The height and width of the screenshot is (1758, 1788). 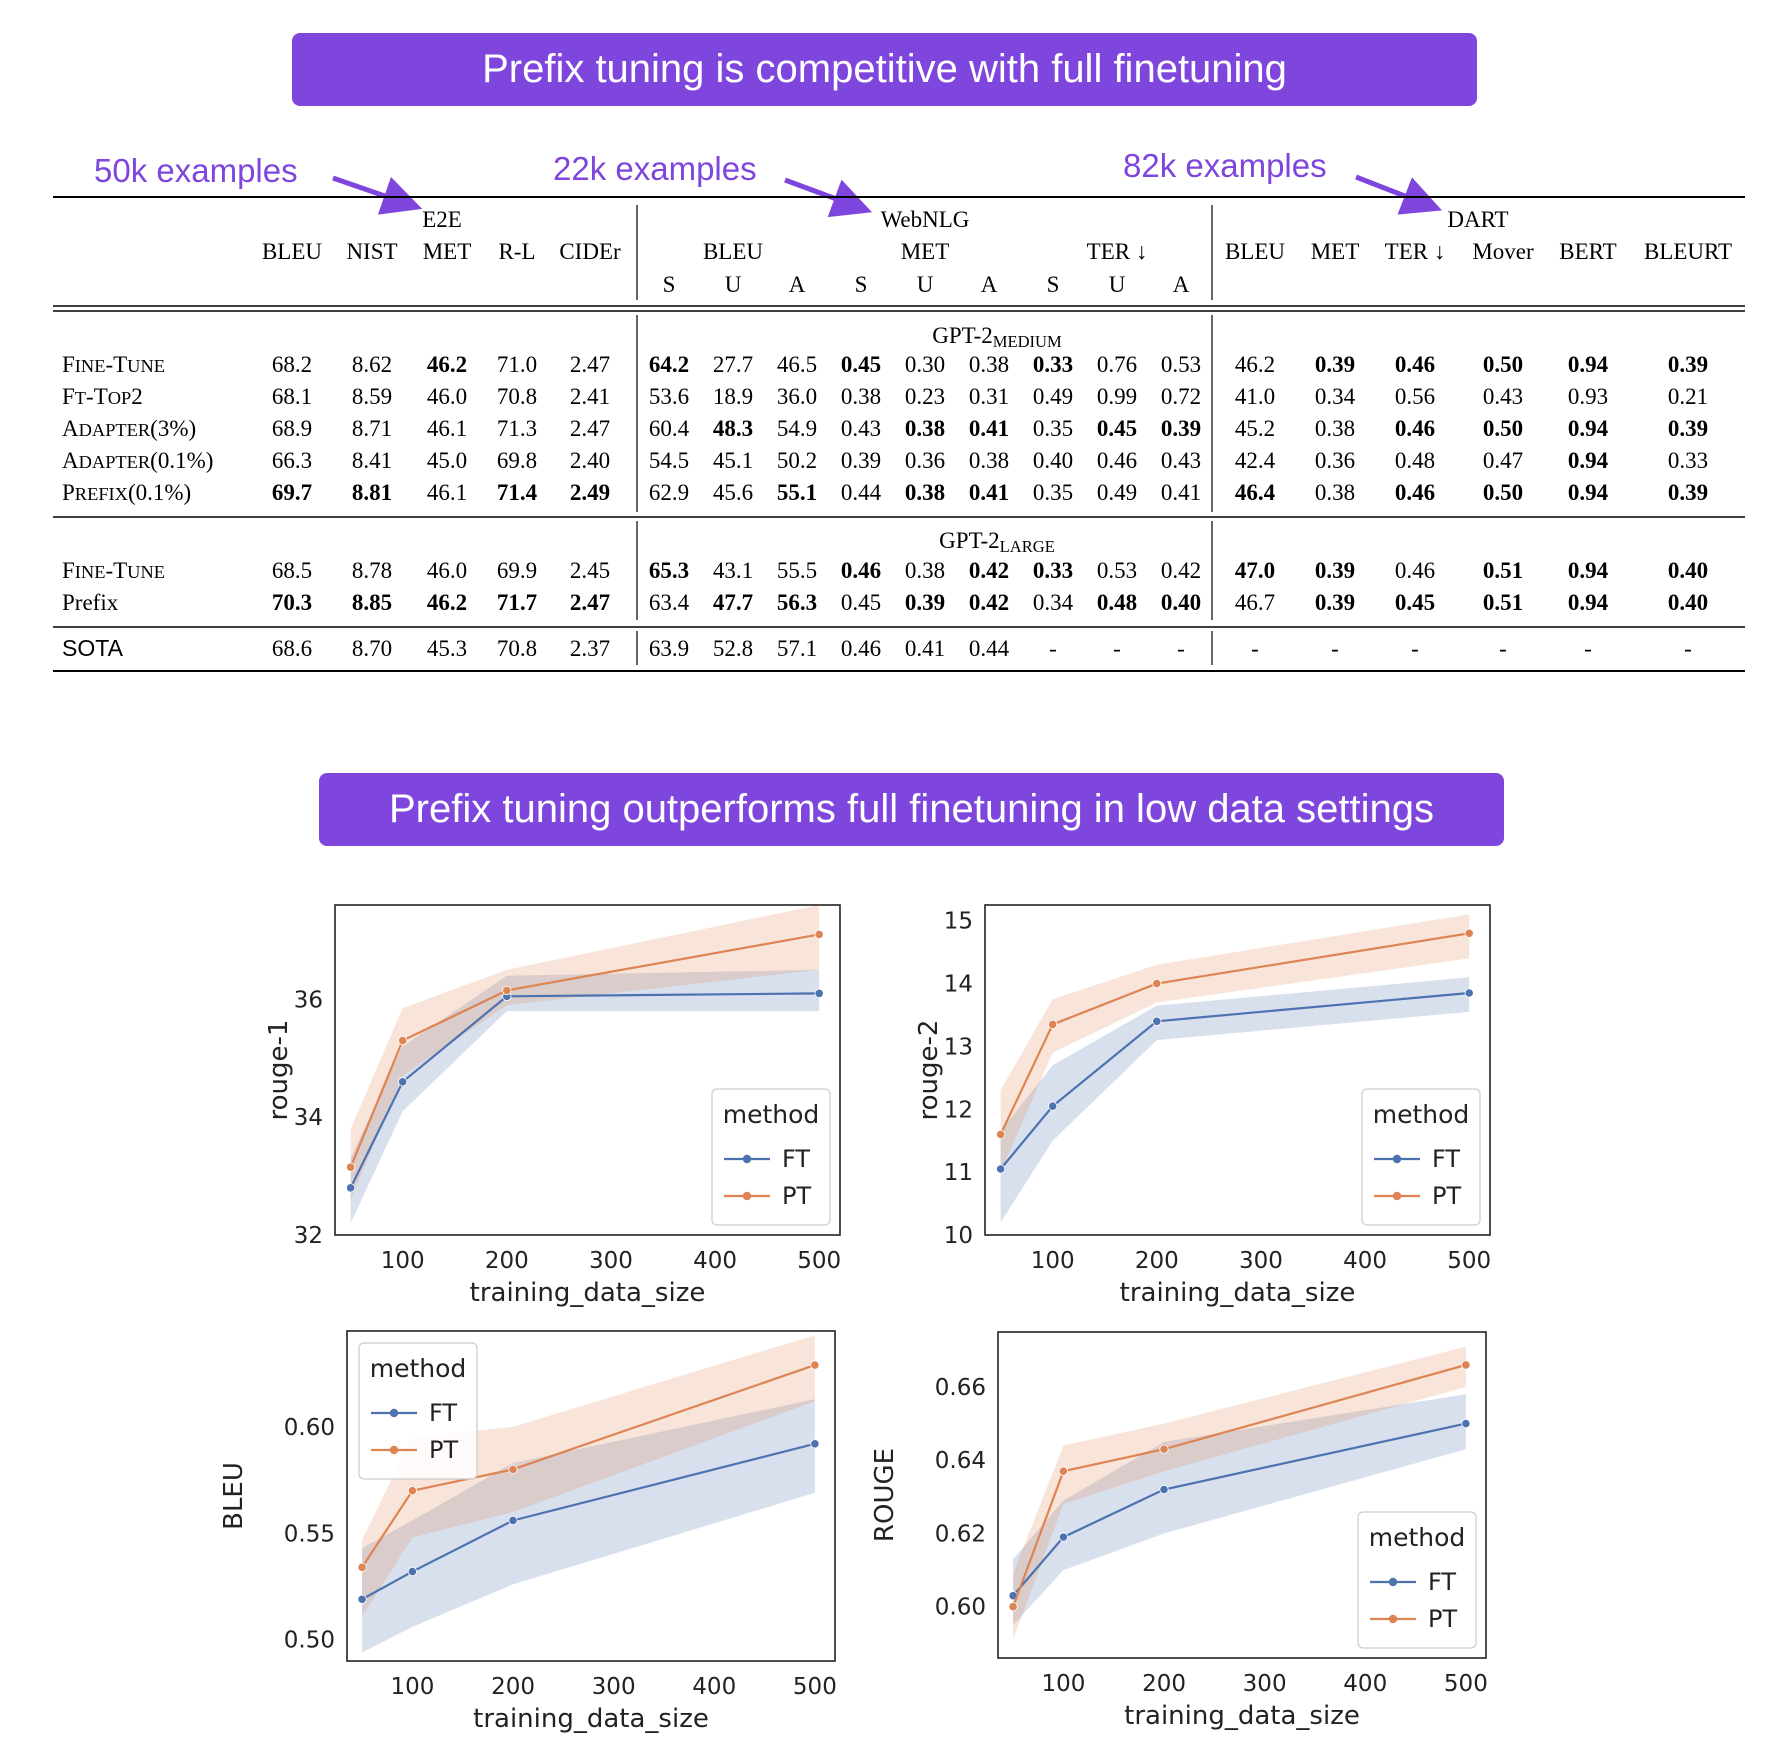 What do you see at coordinates (885, 1495) in the screenshot?
I see `y-axis-label: ROUGE` at bounding box center [885, 1495].